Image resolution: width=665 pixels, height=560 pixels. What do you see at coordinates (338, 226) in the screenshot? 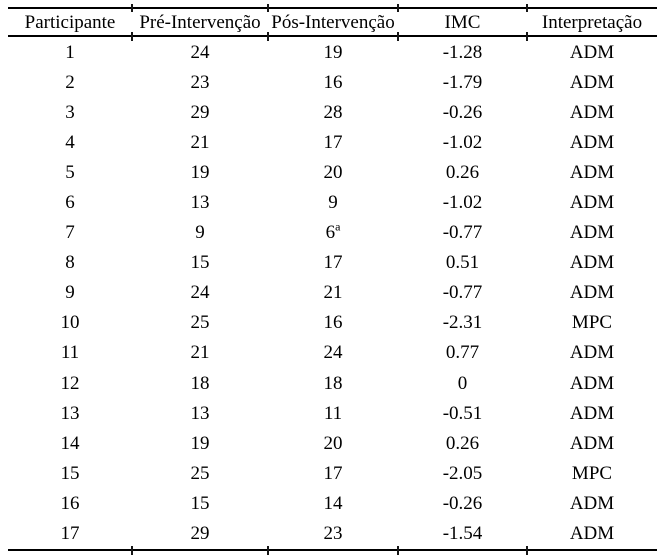
I see `footnote-marker: a` at bounding box center [338, 226].